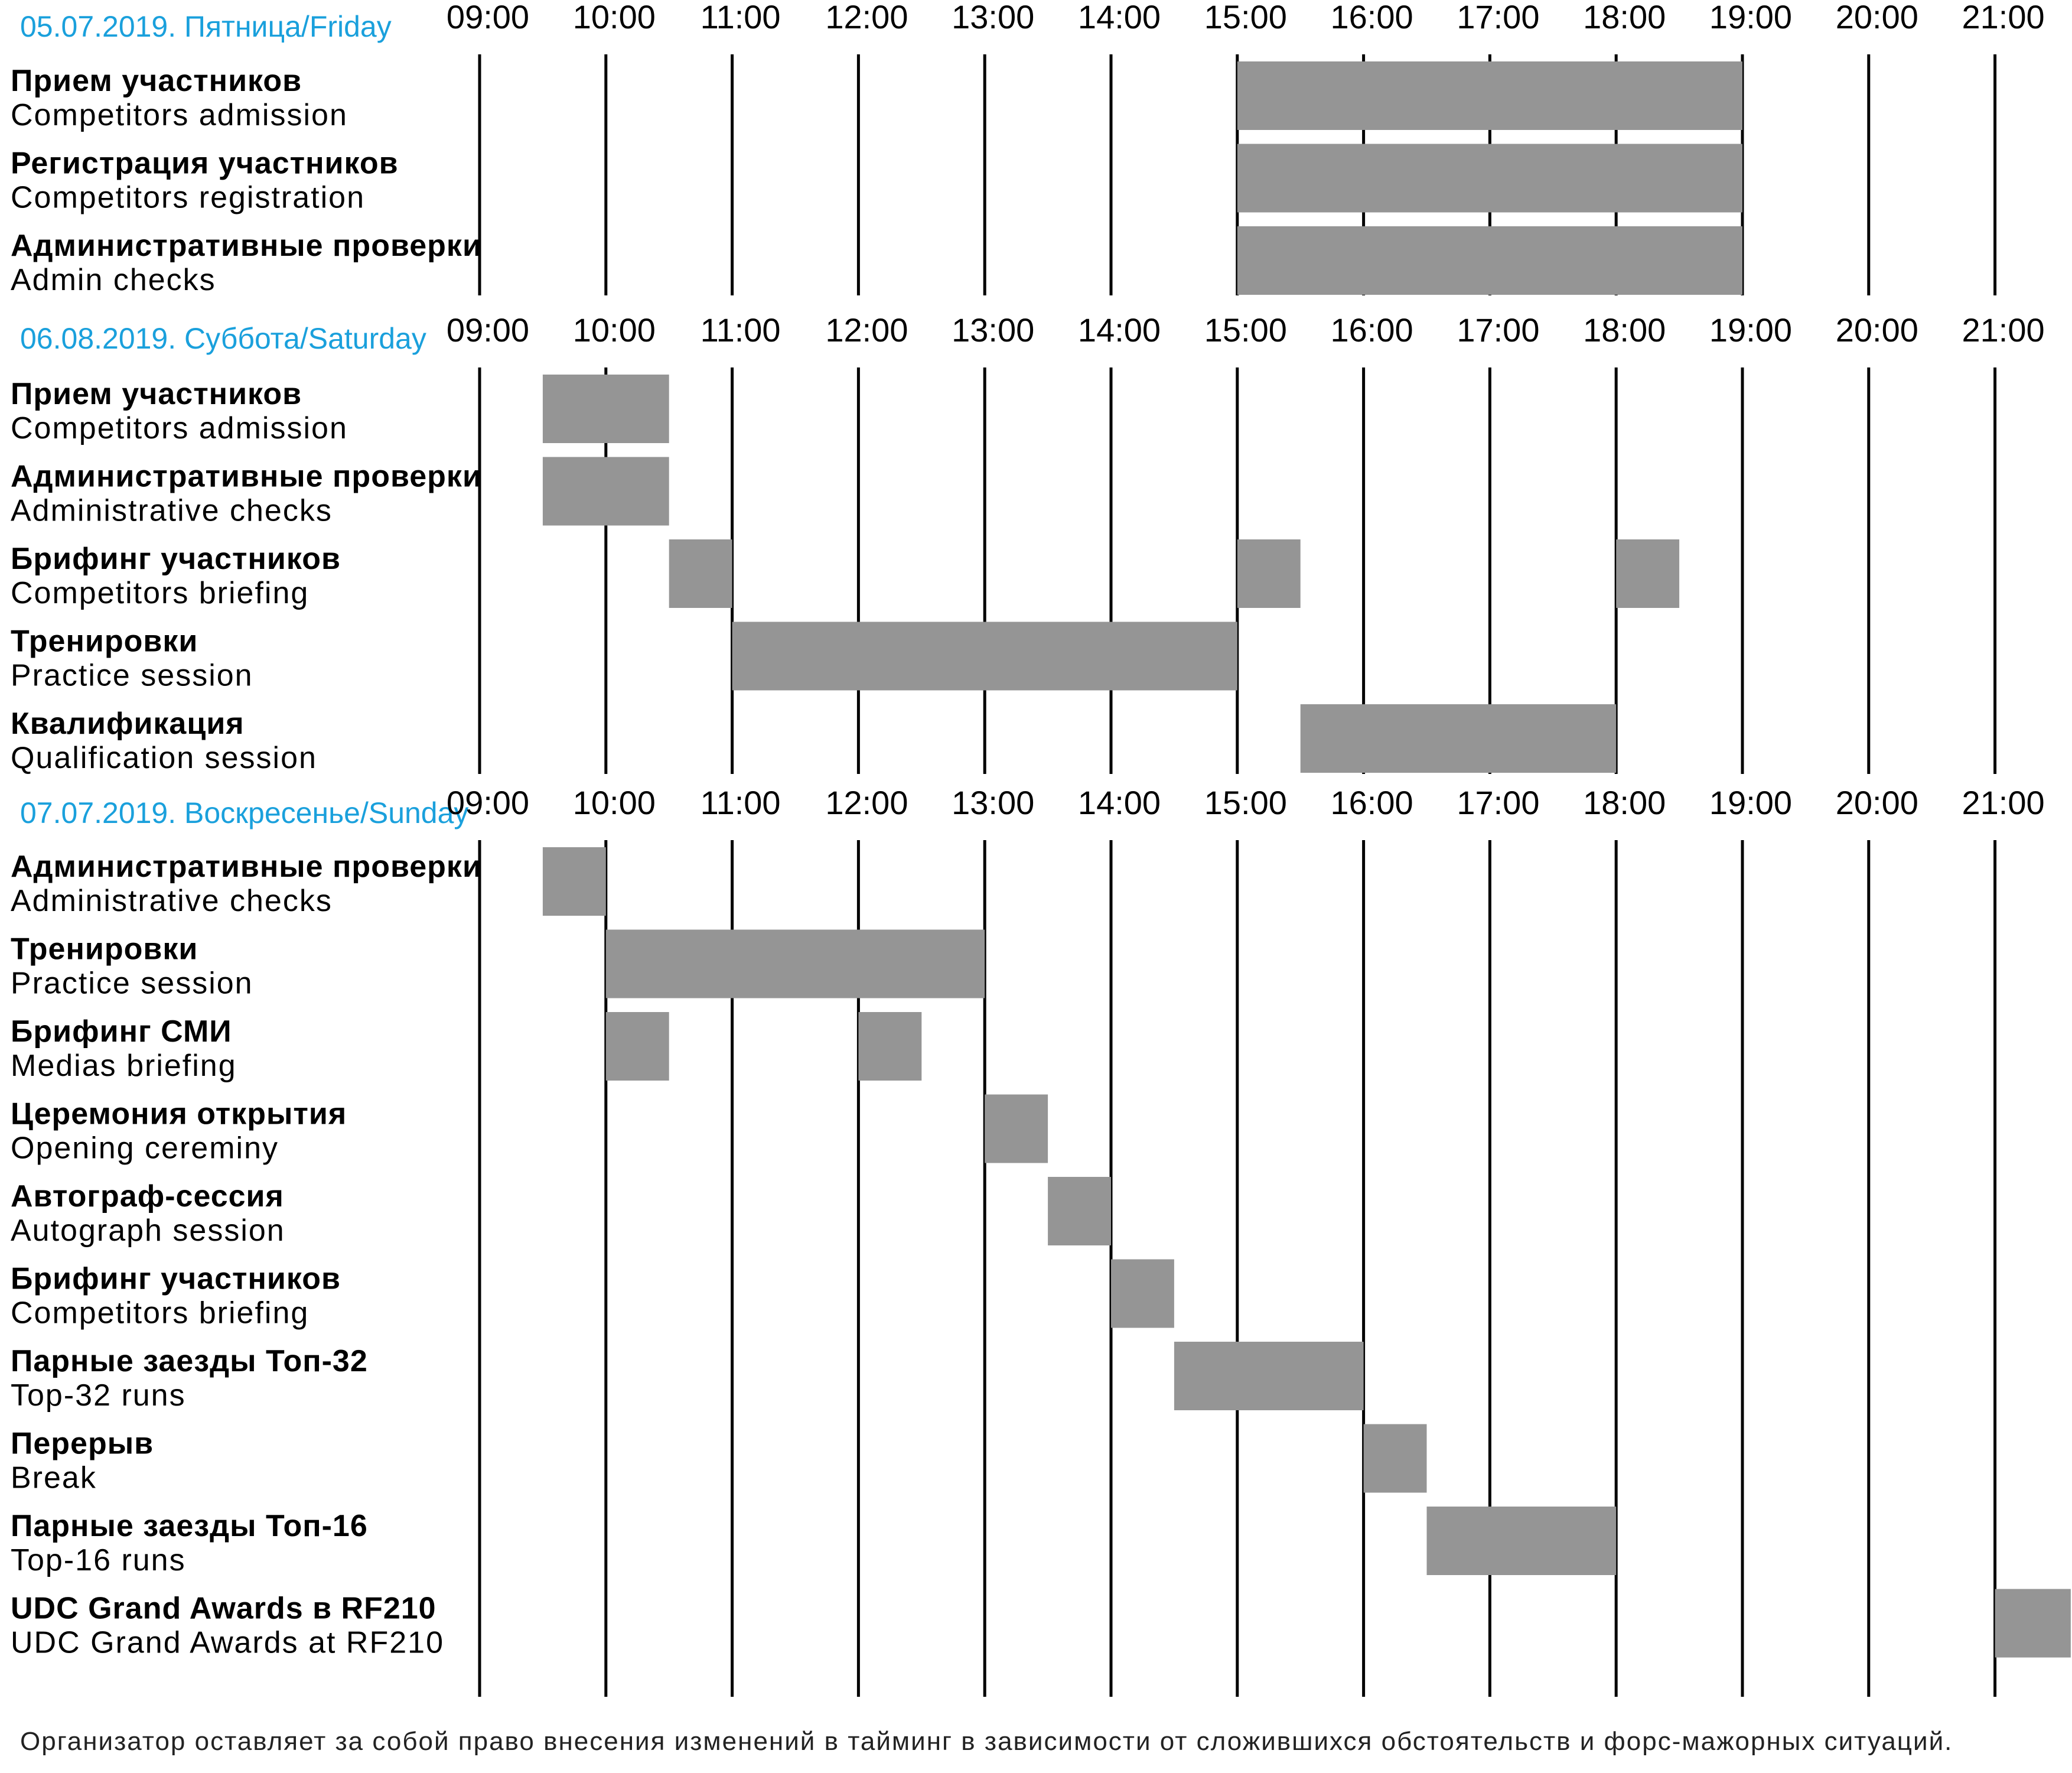 The image size is (2072, 1773). I want to click on row-label-en: Break, so click(54, 1478).